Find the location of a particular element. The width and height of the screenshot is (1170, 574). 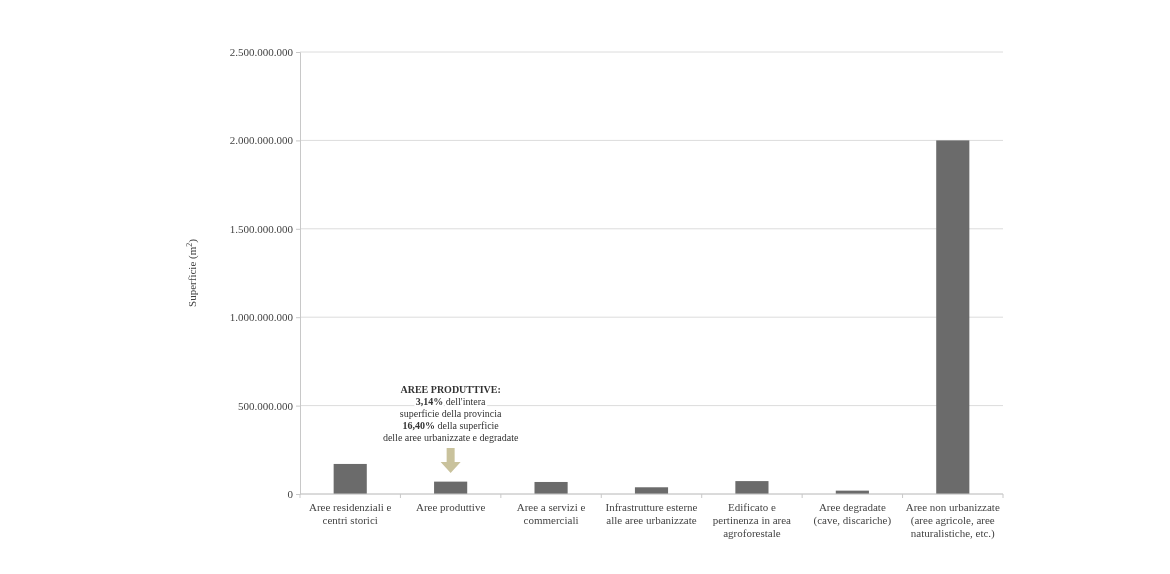

x-tick-label: Aree residenziali e centri storici is located at coordinates (350, 513).